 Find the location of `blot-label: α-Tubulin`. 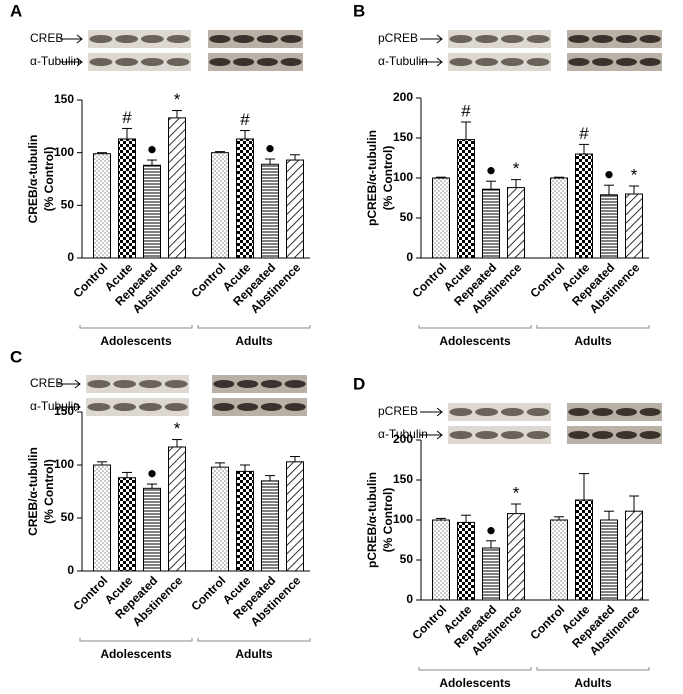

blot-label: α-Tubulin is located at coordinates (55, 406).